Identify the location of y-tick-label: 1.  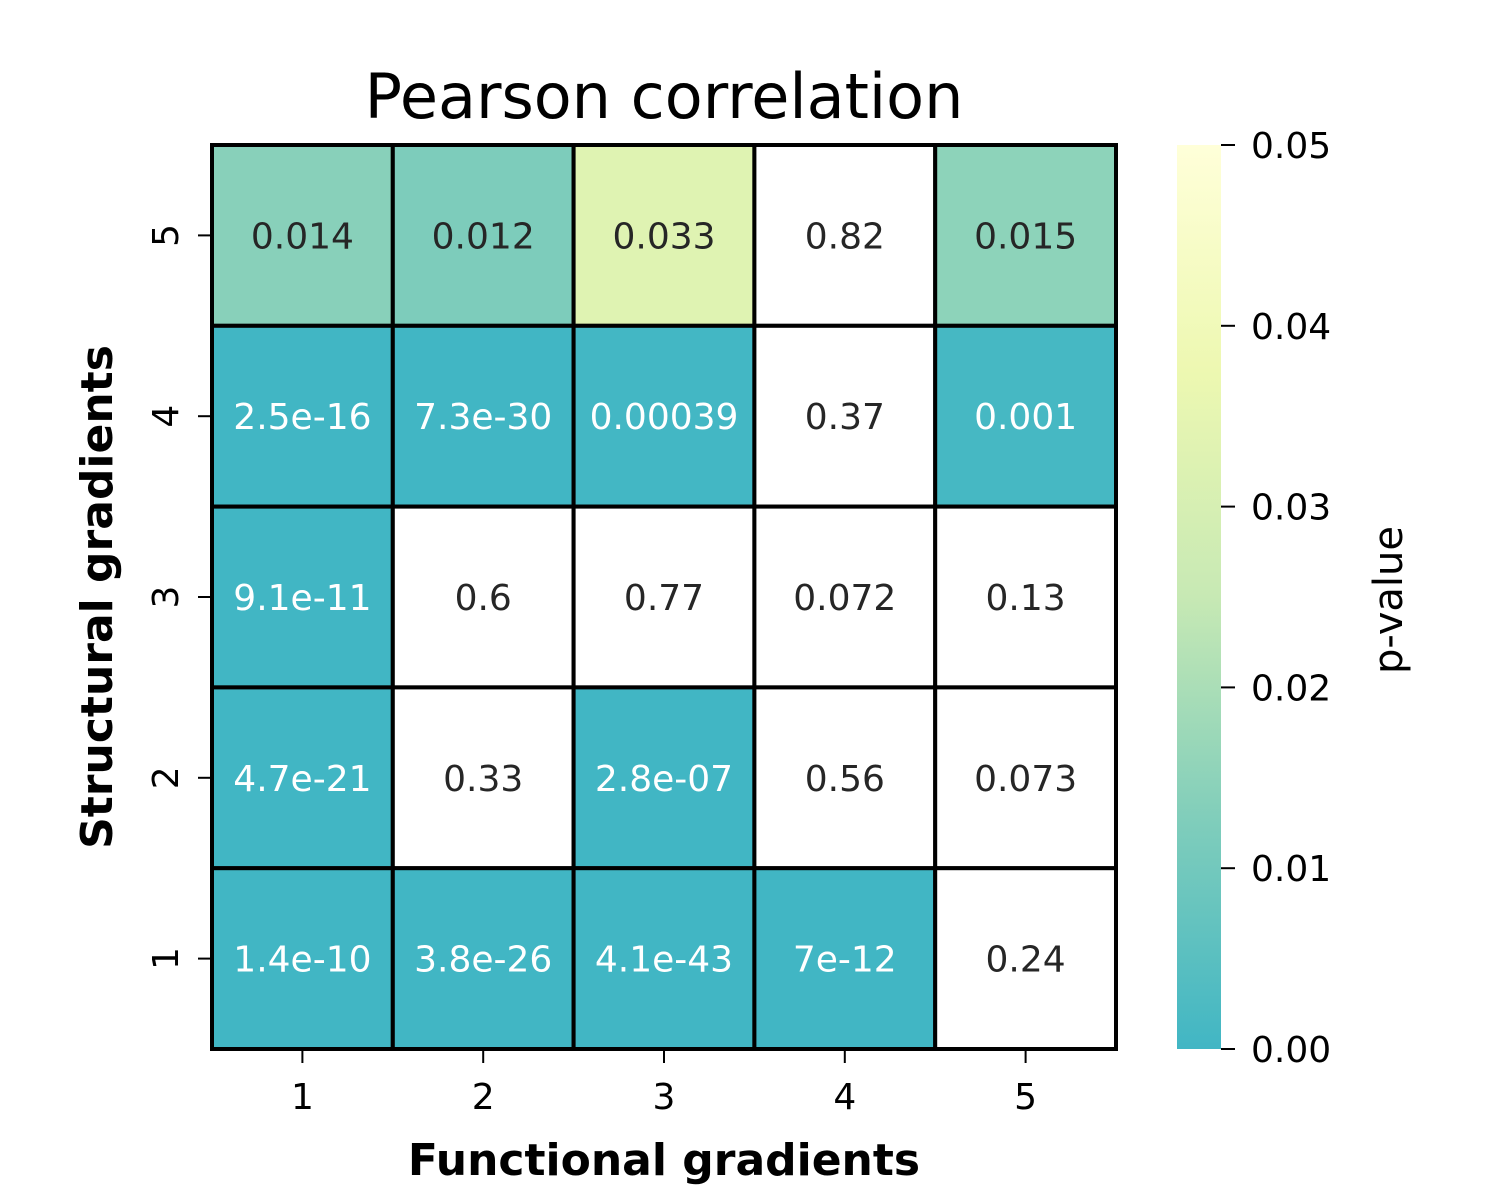
(166, 958).